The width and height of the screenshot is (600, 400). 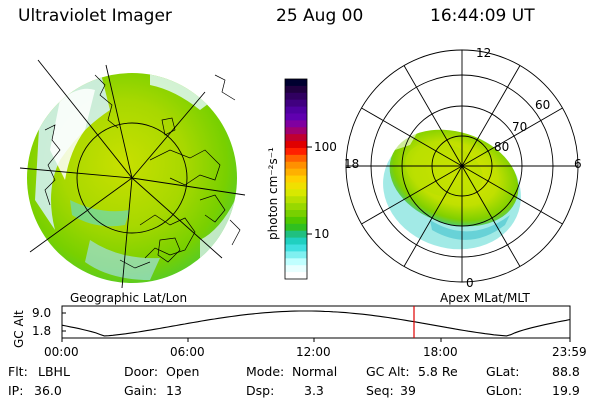 I want to click on ip-value: 36.0, so click(x=48, y=390).